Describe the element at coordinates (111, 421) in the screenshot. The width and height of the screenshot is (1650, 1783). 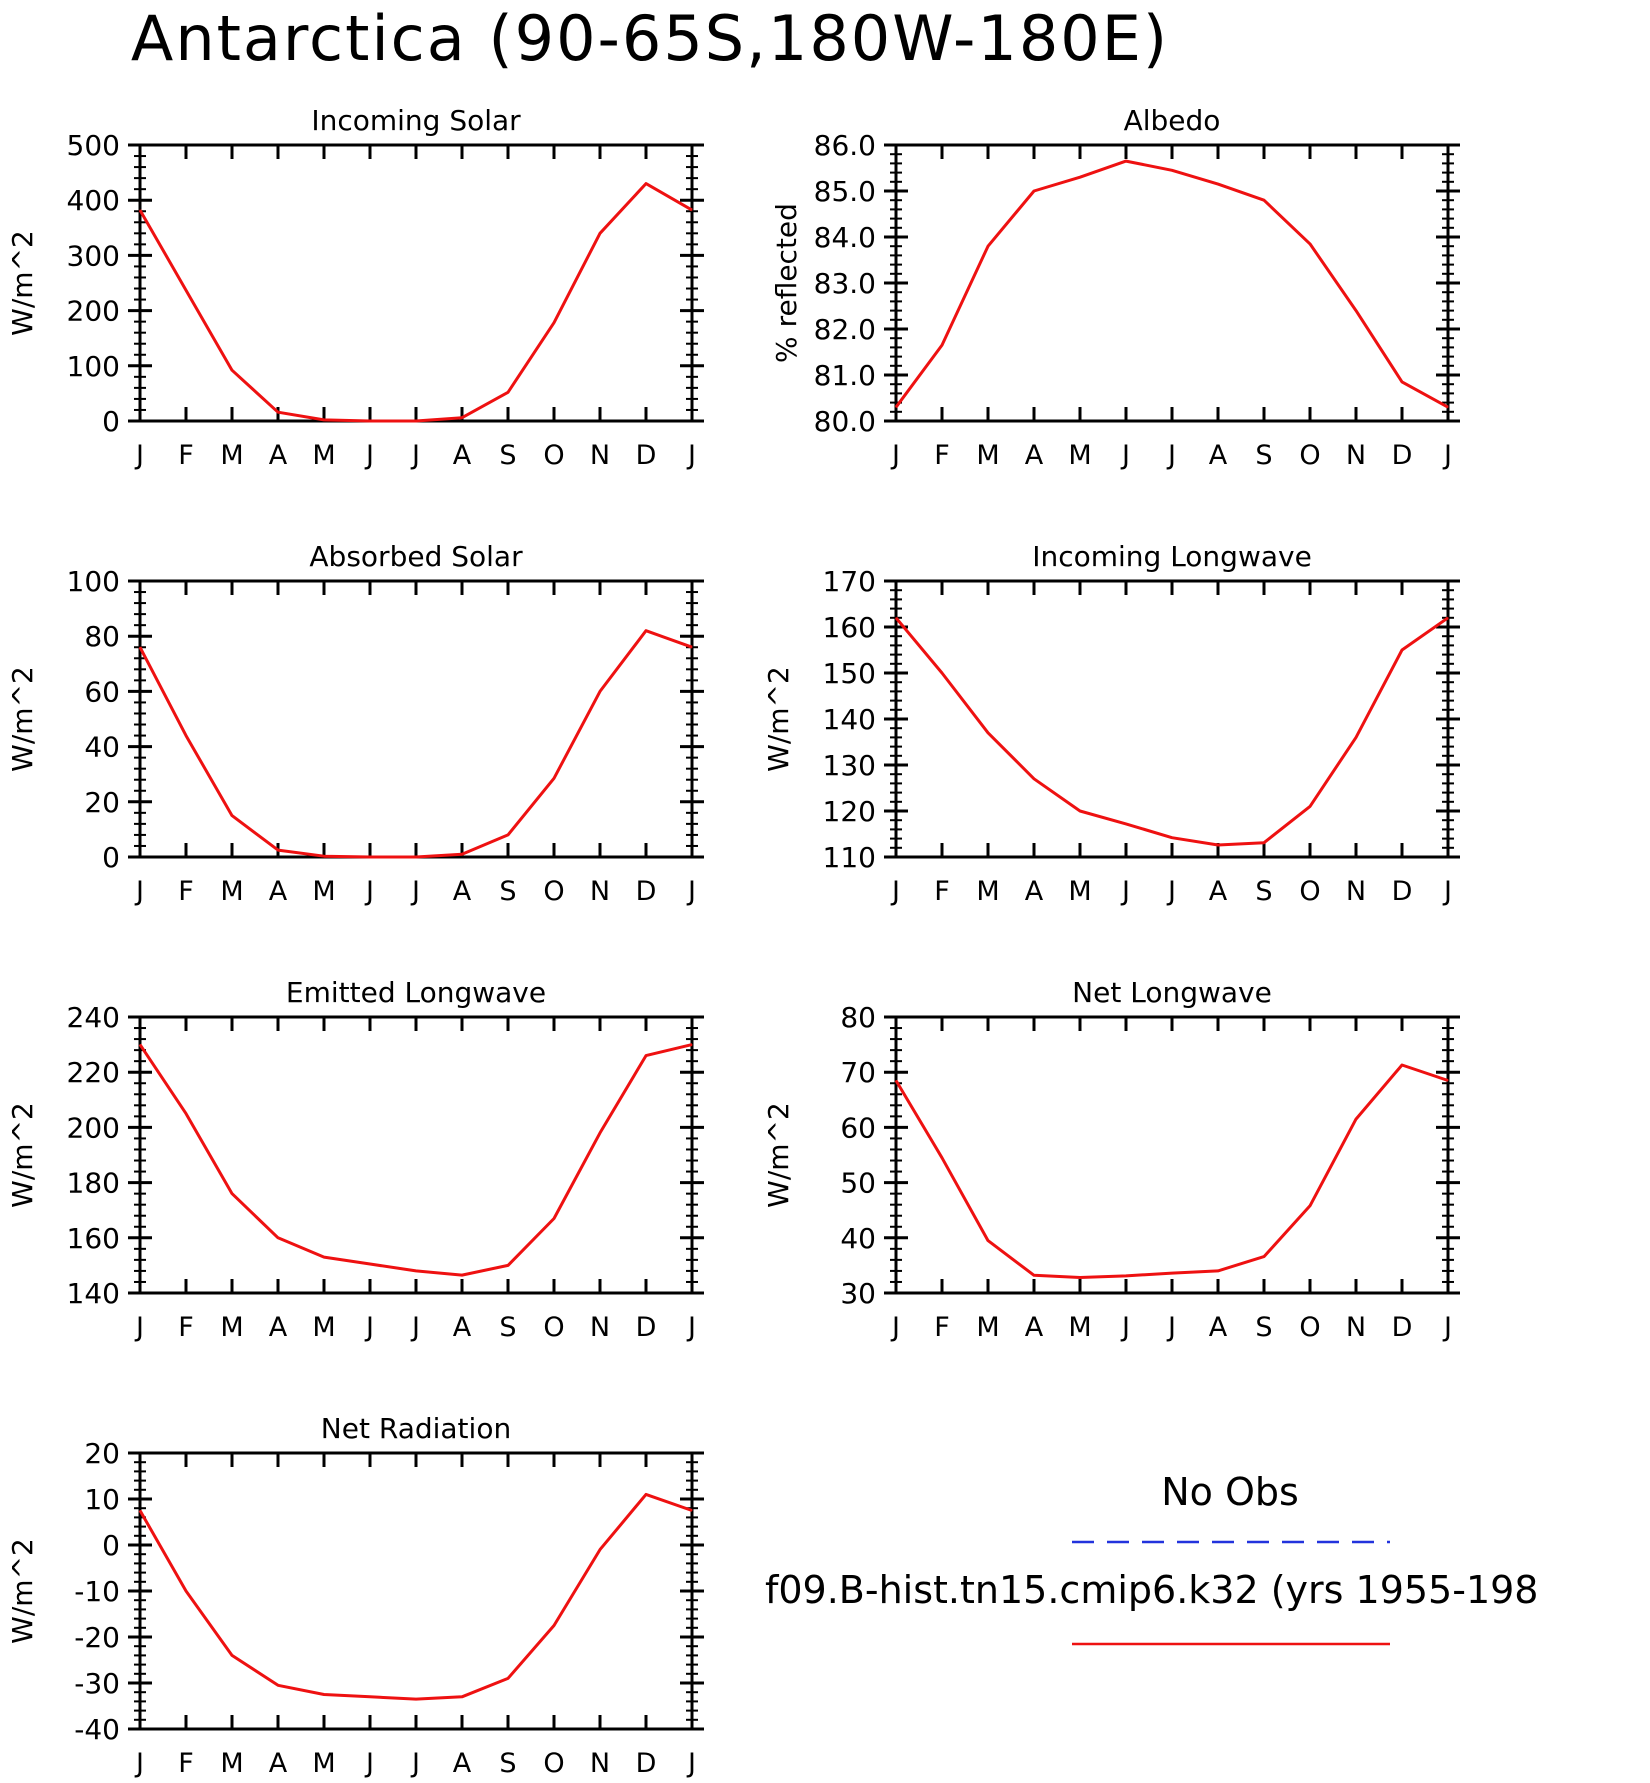
I see `y-tick-label: 0` at that location.